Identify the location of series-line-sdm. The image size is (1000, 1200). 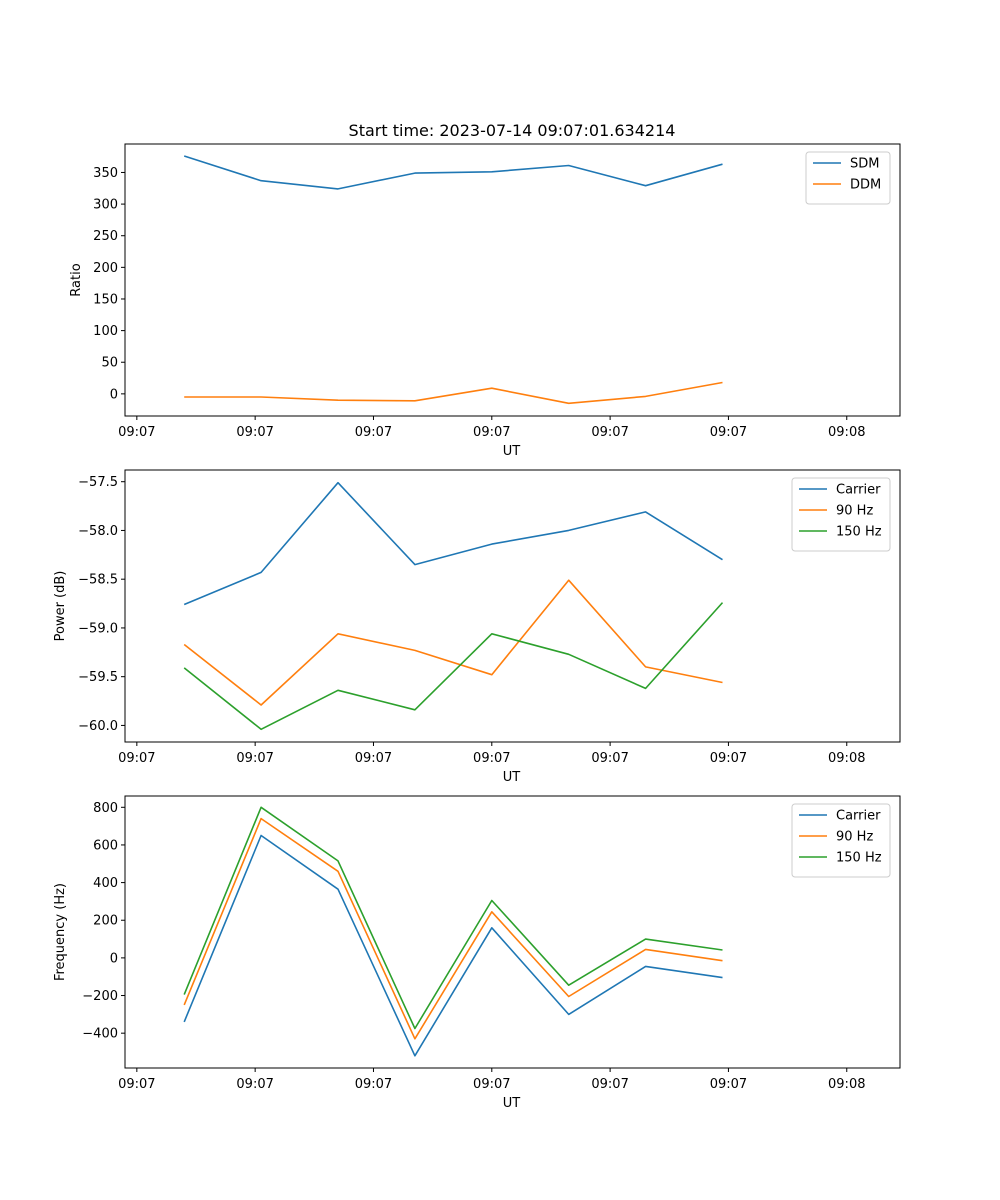
(453, 172).